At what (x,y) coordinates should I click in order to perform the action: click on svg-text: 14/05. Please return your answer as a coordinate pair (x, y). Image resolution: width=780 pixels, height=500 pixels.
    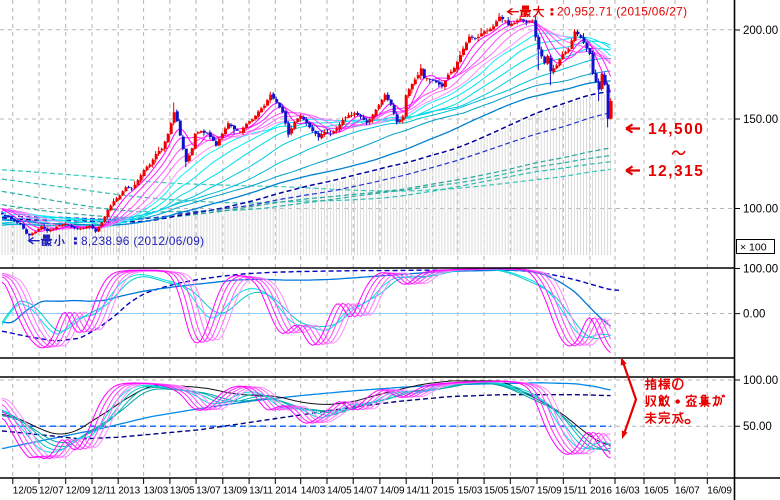
    Looking at the image, I should click on (339, 491).